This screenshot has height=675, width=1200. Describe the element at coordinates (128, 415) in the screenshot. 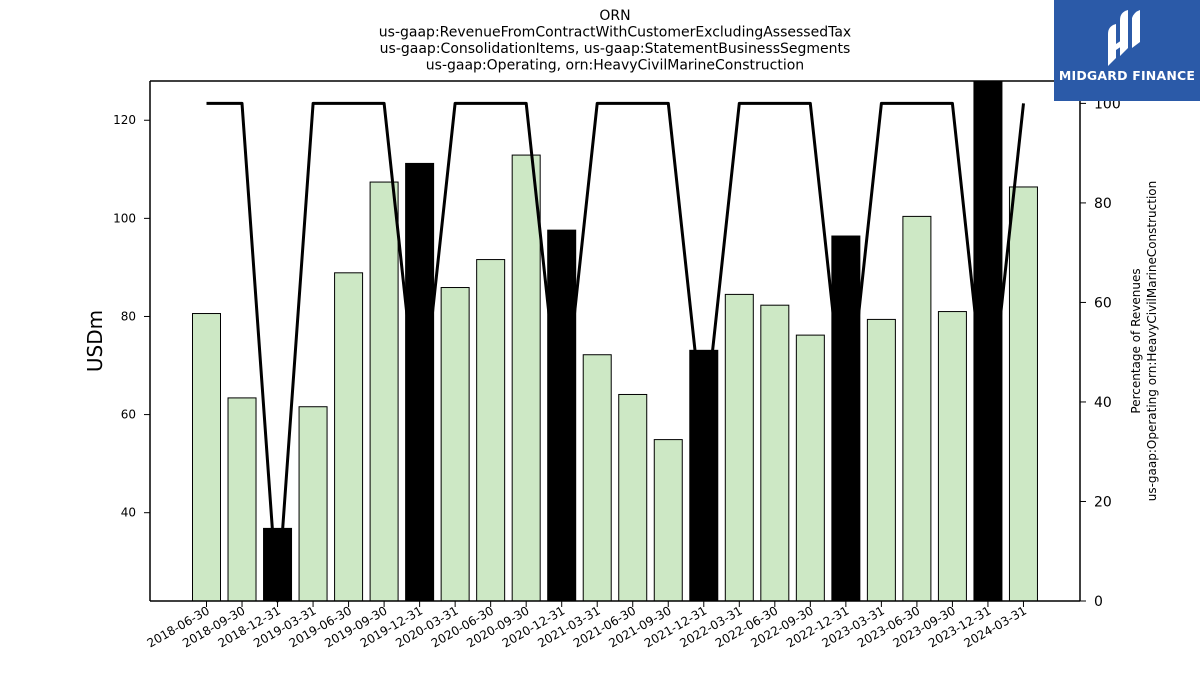

I see `left-tick-label: 60` at that location.